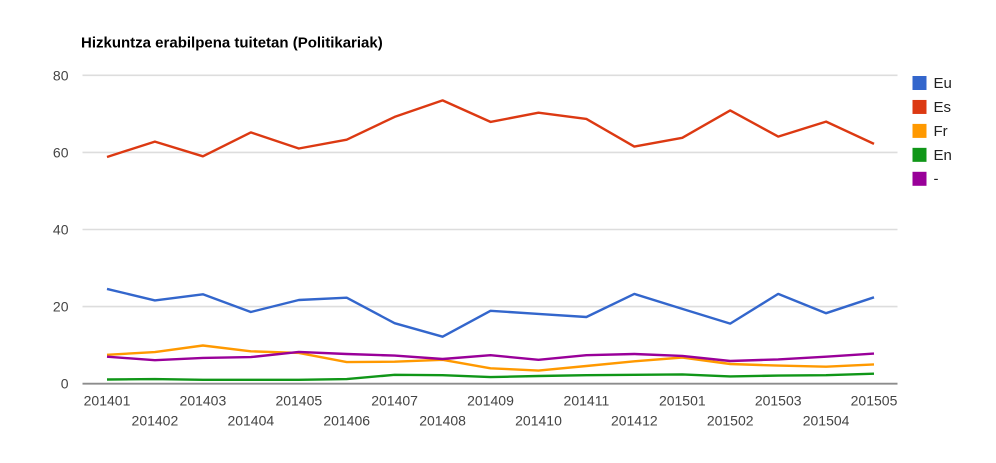 Image resolution: width=996 pixels, height=463 pixels. I want to click on svg-text: 201408, so click(442, 421).